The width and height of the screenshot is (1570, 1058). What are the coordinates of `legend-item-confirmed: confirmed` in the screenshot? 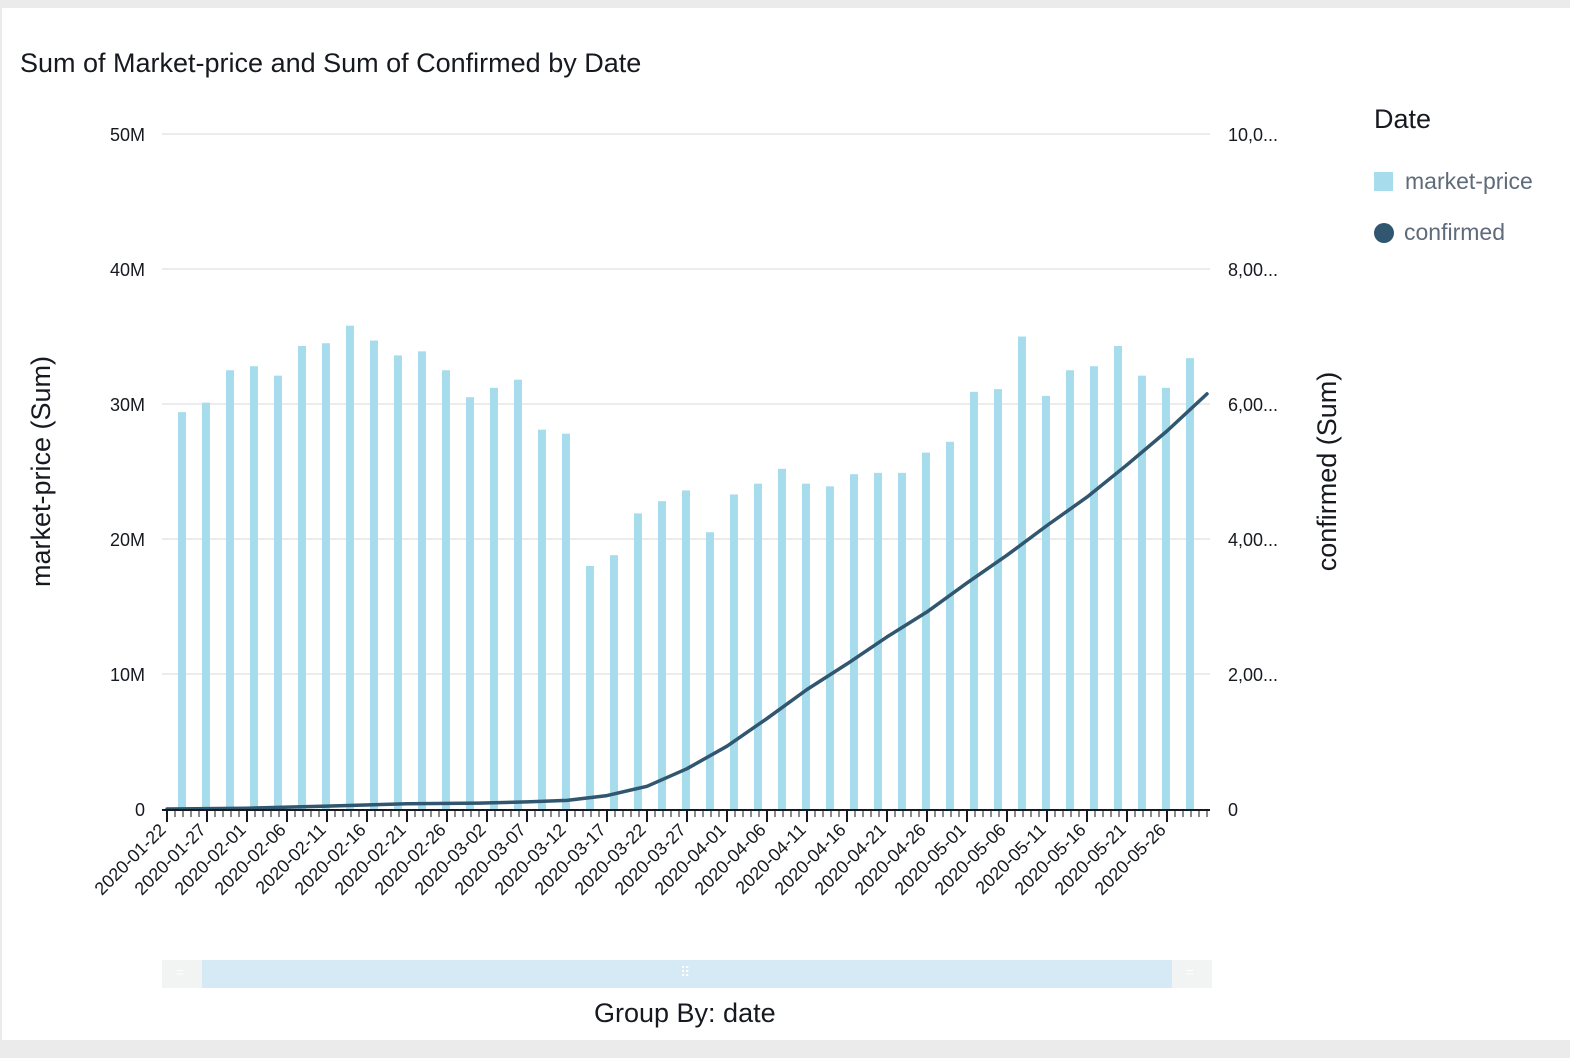 It's located at (1453, 232).